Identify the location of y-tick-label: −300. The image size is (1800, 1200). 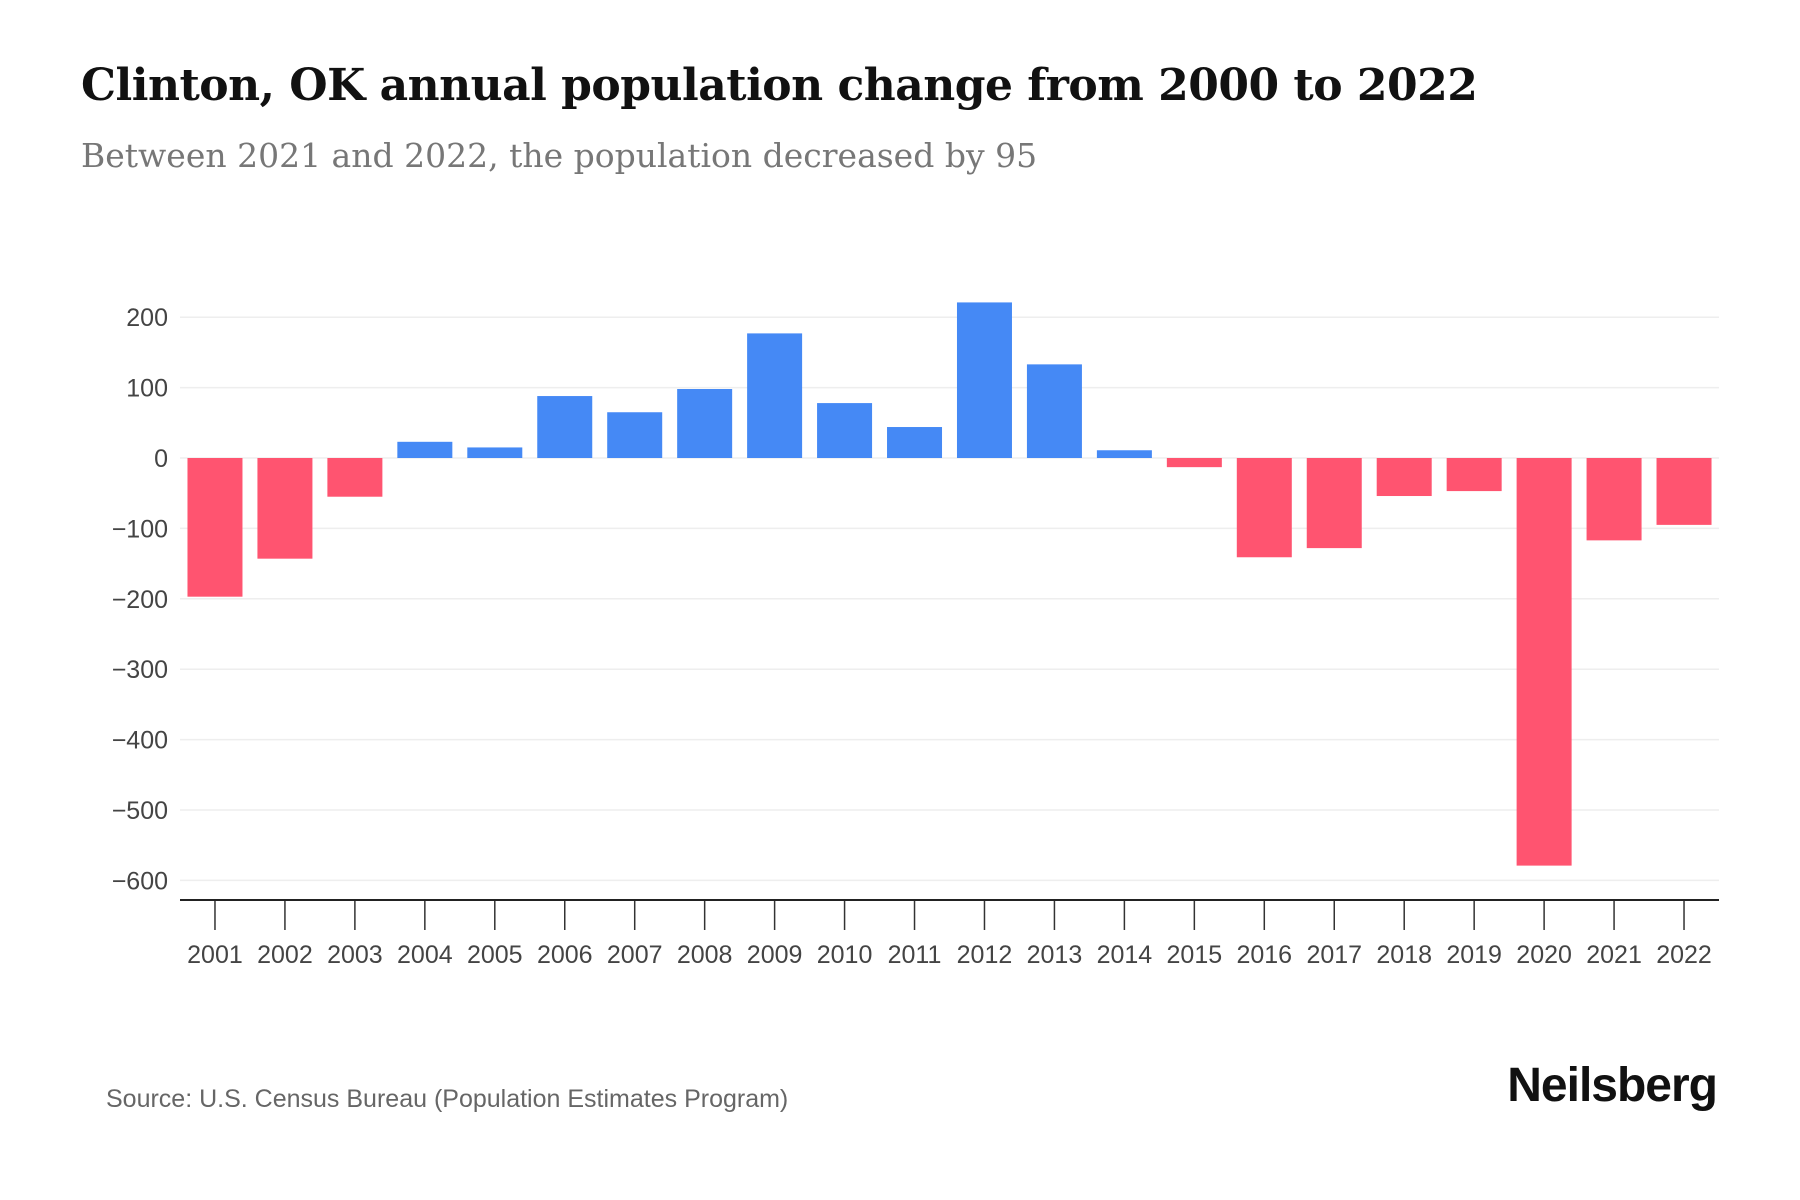
(140, 670).